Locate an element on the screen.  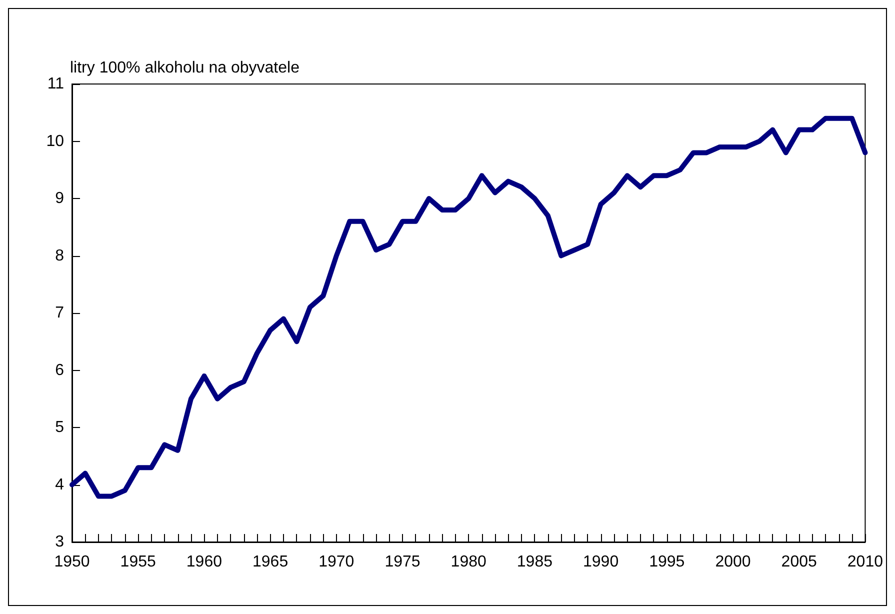
x-tick-label: 1960 is located at coordinates (204, 562).